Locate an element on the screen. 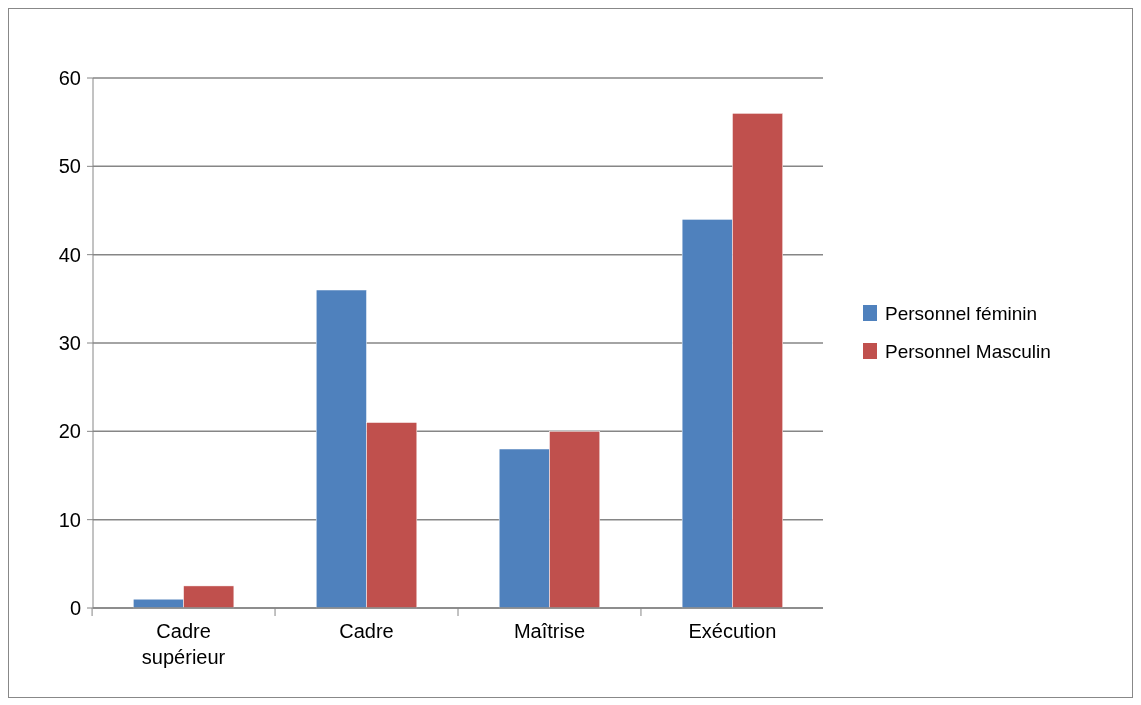 The height and width of the screenshot is (705, 1141). y-tick-label: 20 is located at coordinates (69, 431).